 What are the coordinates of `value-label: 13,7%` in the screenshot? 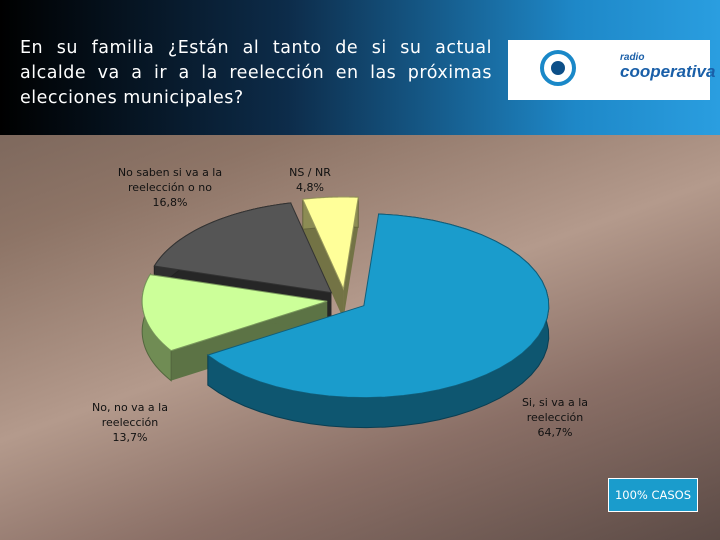 It's located at (130, 437).